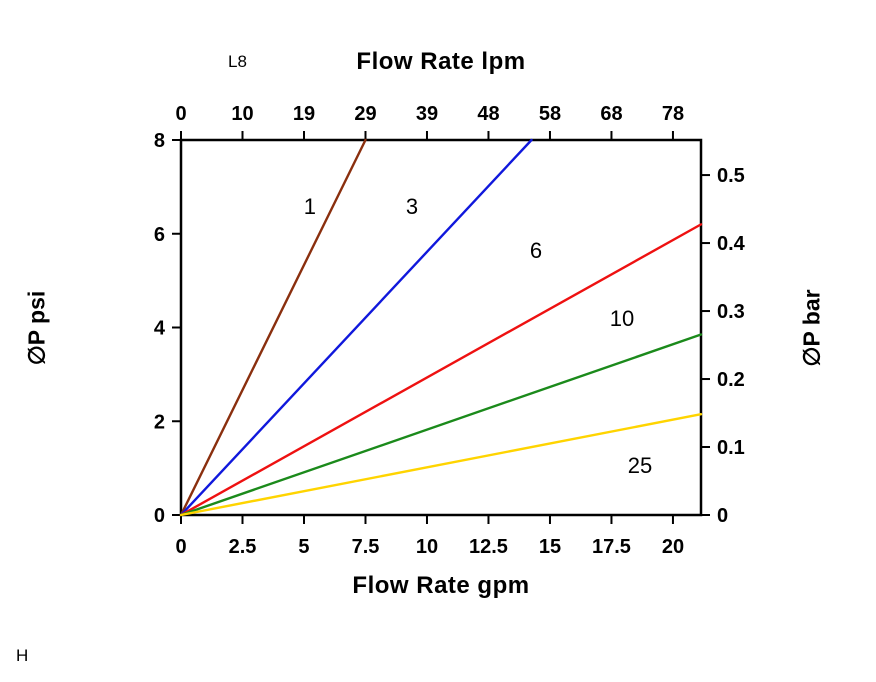 This screenshot has width=876, height=682. What do you see at coordinates (622, 318) in the screenshot?
I see `series-label-10: 10` at bounding box center [622, 318].